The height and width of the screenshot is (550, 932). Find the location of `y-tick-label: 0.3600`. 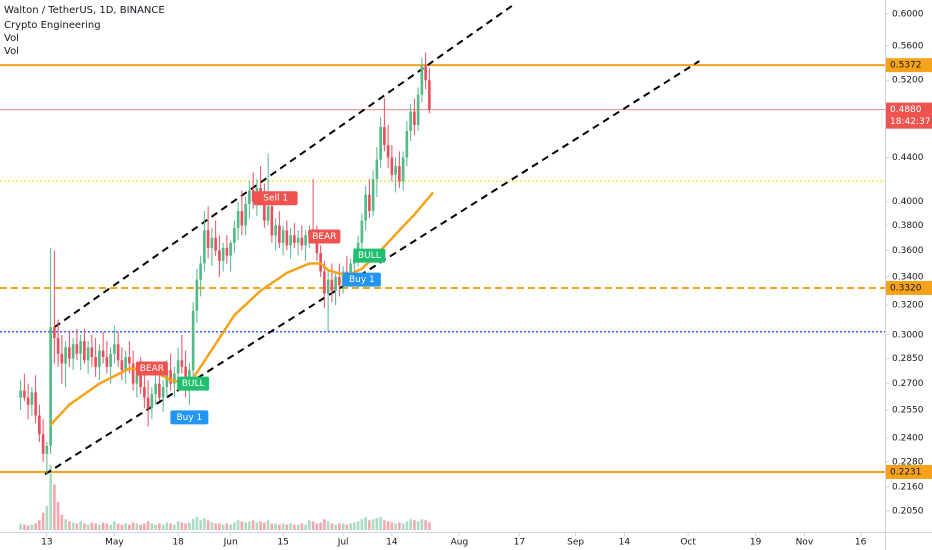

y-tick-label: 0.3600 is located at coordinates (908, 251).